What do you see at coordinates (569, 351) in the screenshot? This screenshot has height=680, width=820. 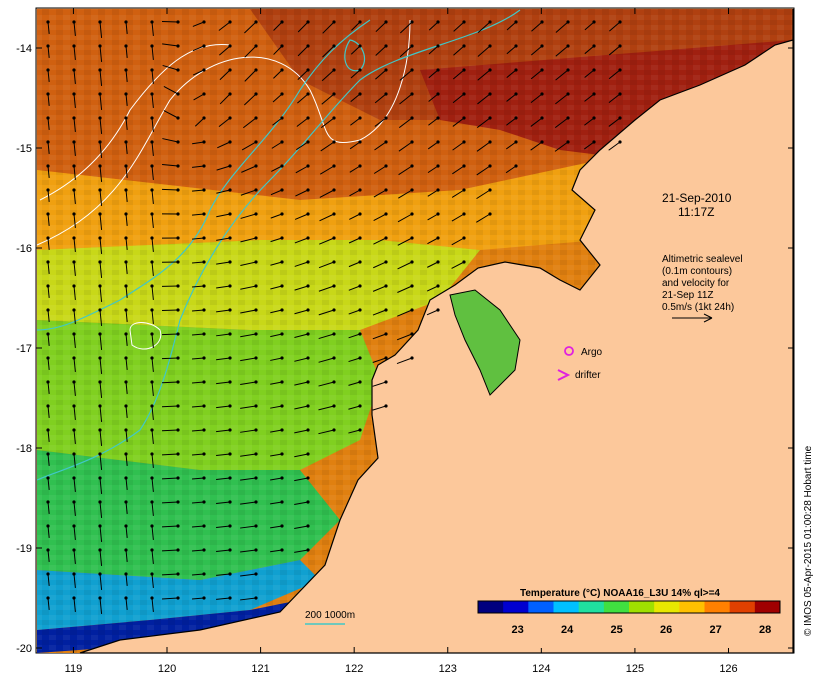 I see `argo-marker-icon` at bounding box center [569, 351].